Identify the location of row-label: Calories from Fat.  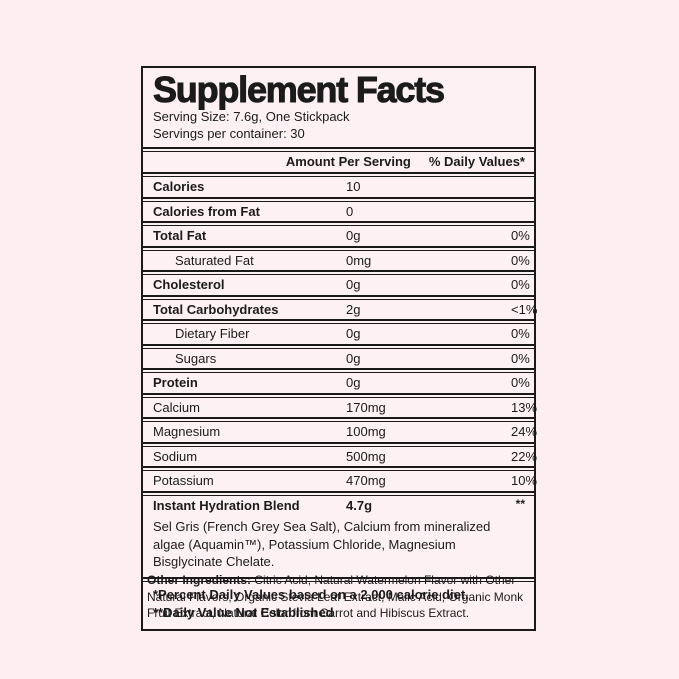
(206, 211).